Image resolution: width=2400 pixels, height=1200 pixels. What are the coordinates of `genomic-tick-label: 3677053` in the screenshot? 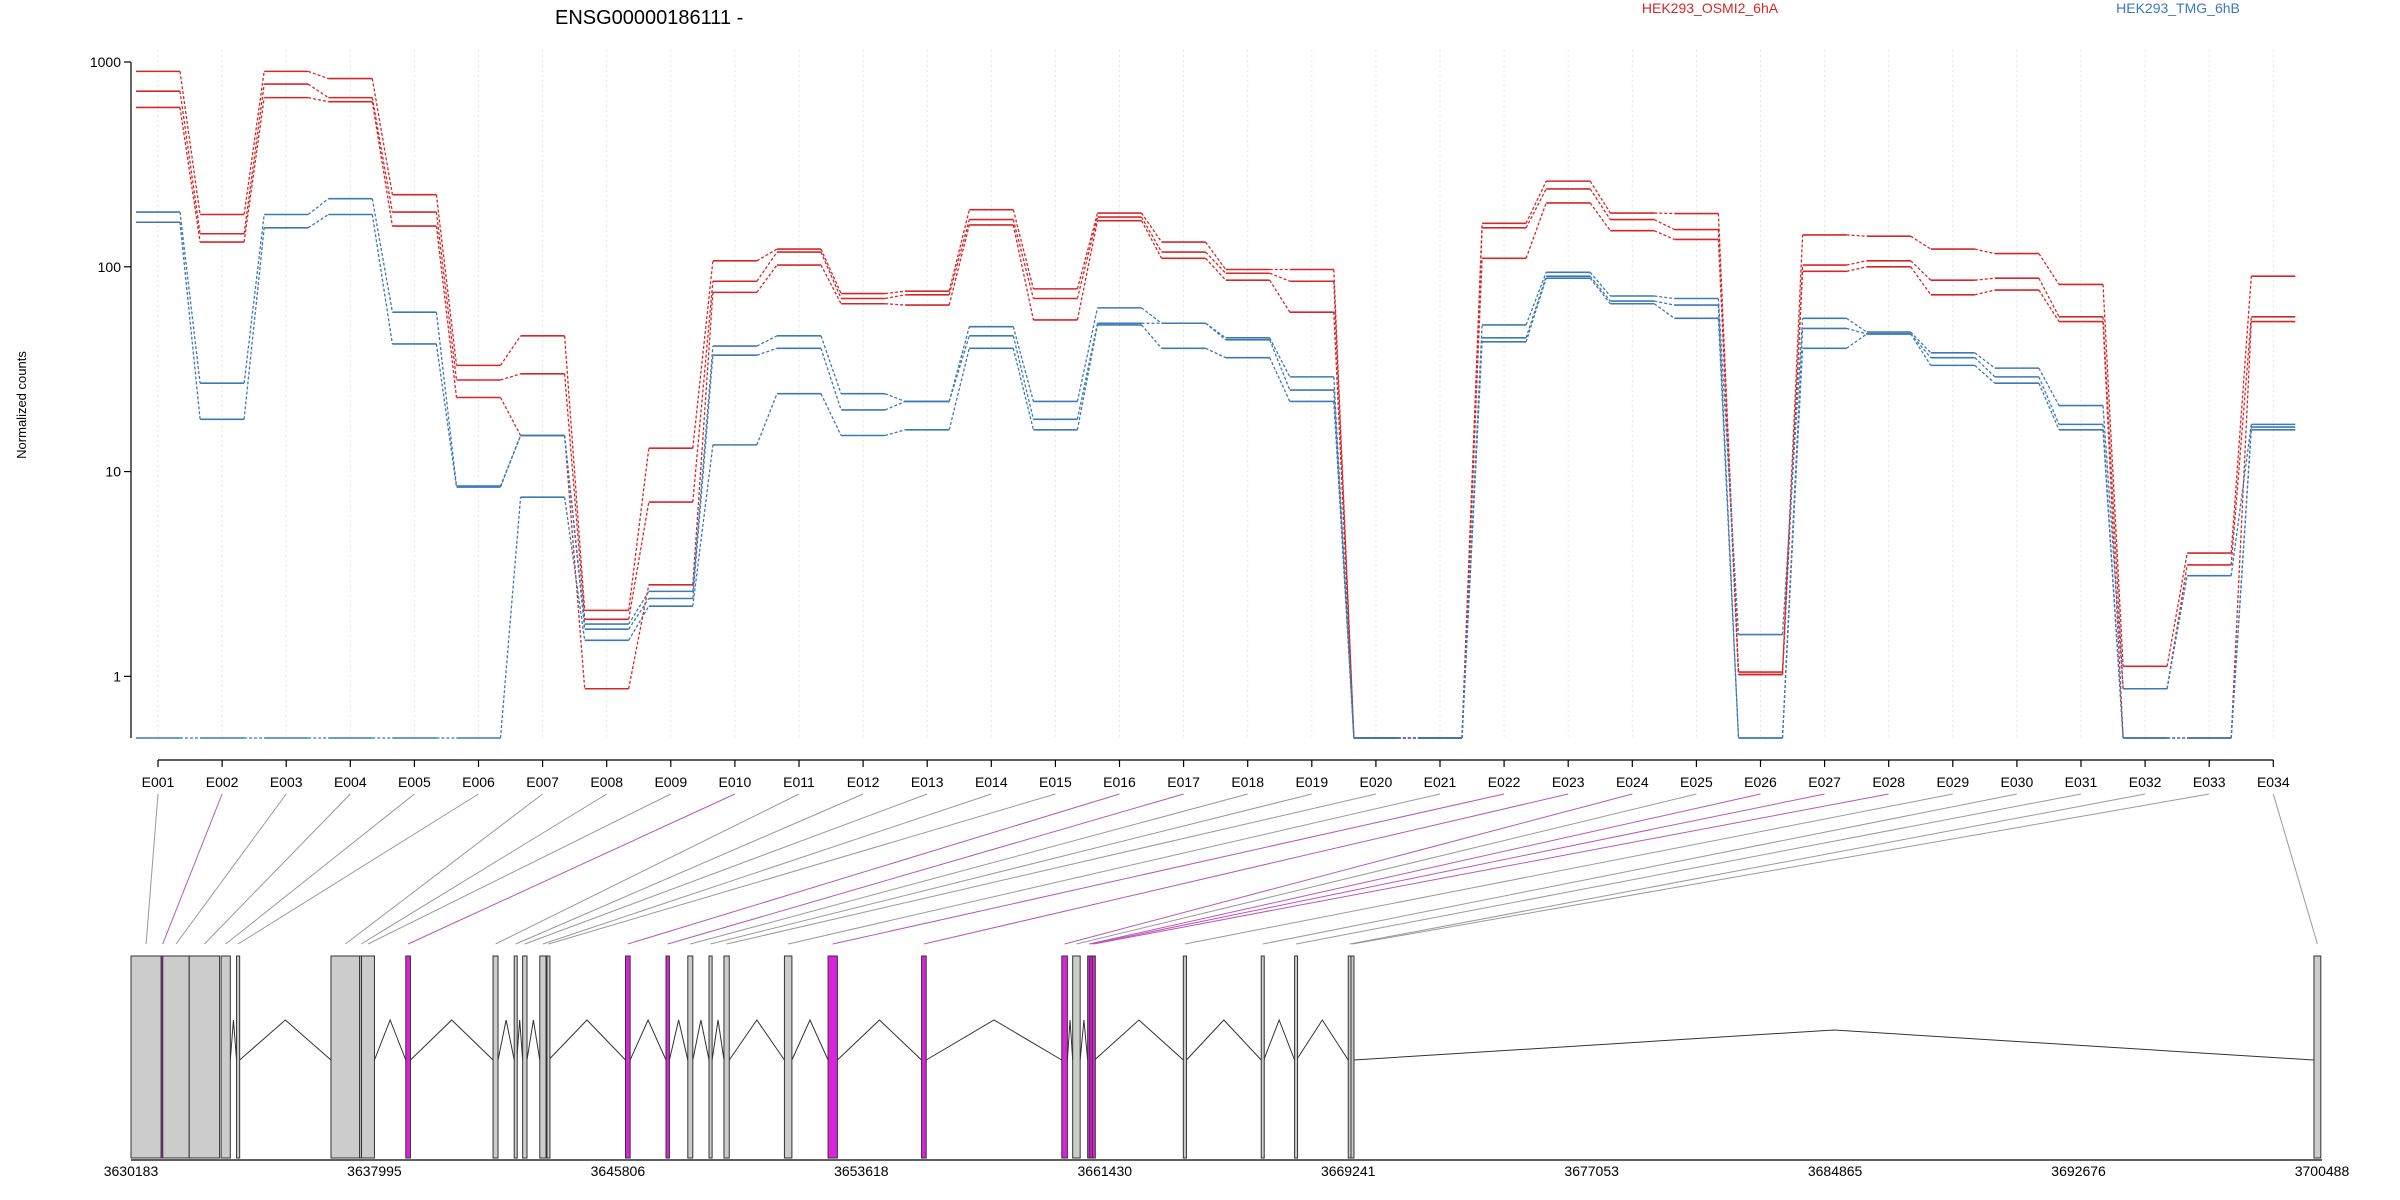 It's located at (1591, 1171).